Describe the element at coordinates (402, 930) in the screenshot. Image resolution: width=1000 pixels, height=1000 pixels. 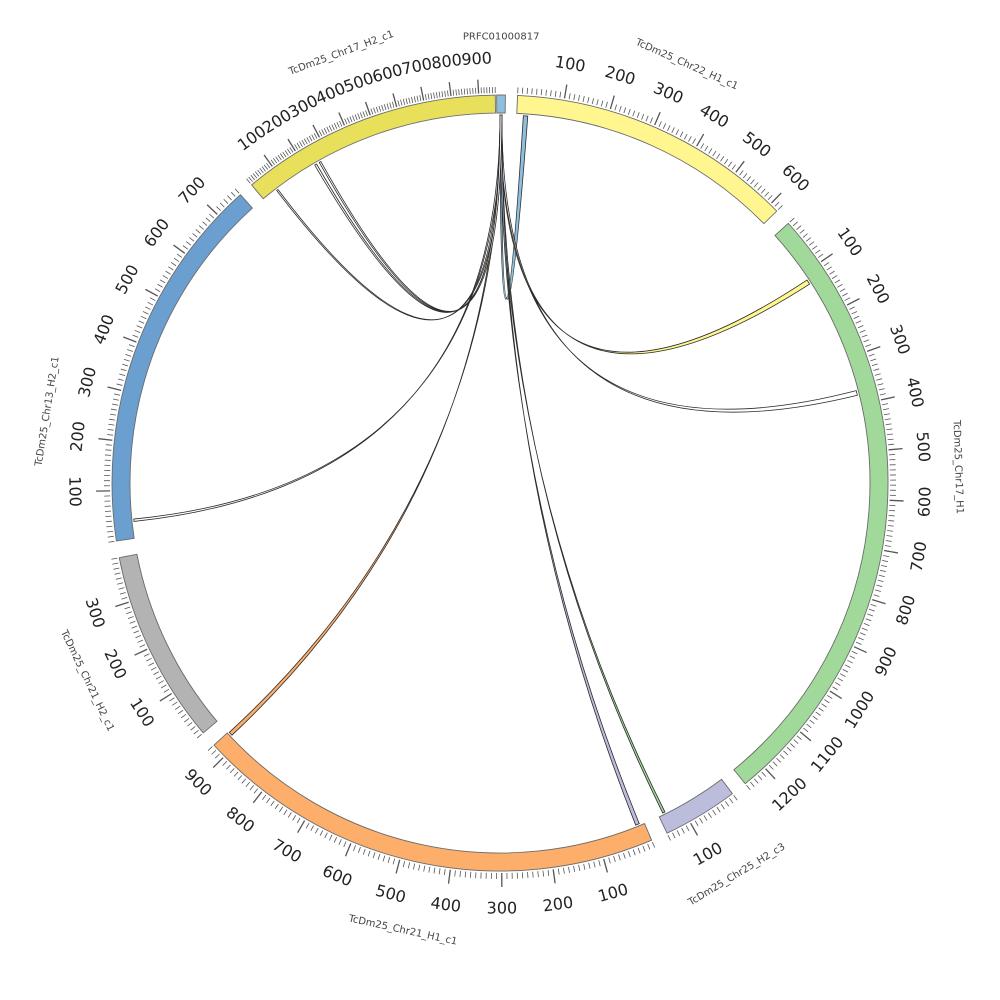
I see `segment-name-label: TcDm25_Chr21_H1_c1` at that location.